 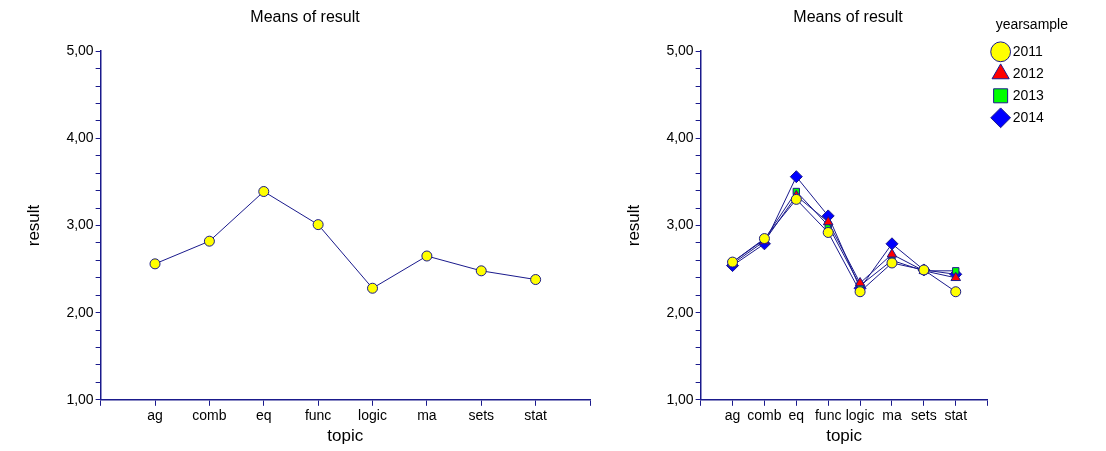 What do you see at coordinates (1032, 23) in the screenshot?
I see `legend-title: yearsample` at bounding box center [1032, 23].